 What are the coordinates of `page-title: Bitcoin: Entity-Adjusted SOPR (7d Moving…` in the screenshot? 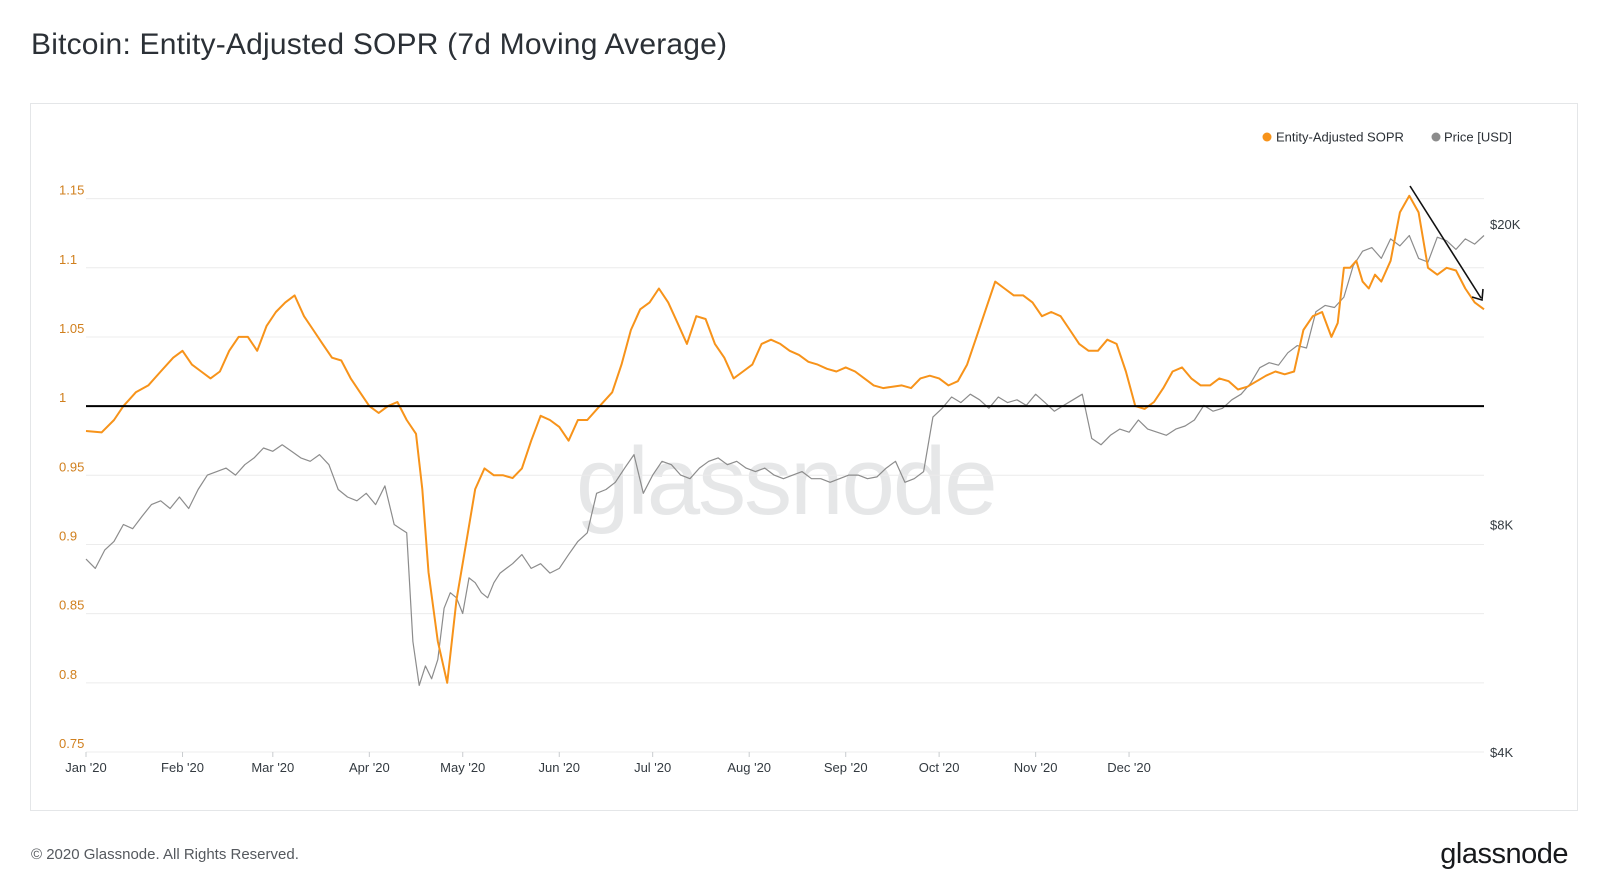 It's located at (379, 44).